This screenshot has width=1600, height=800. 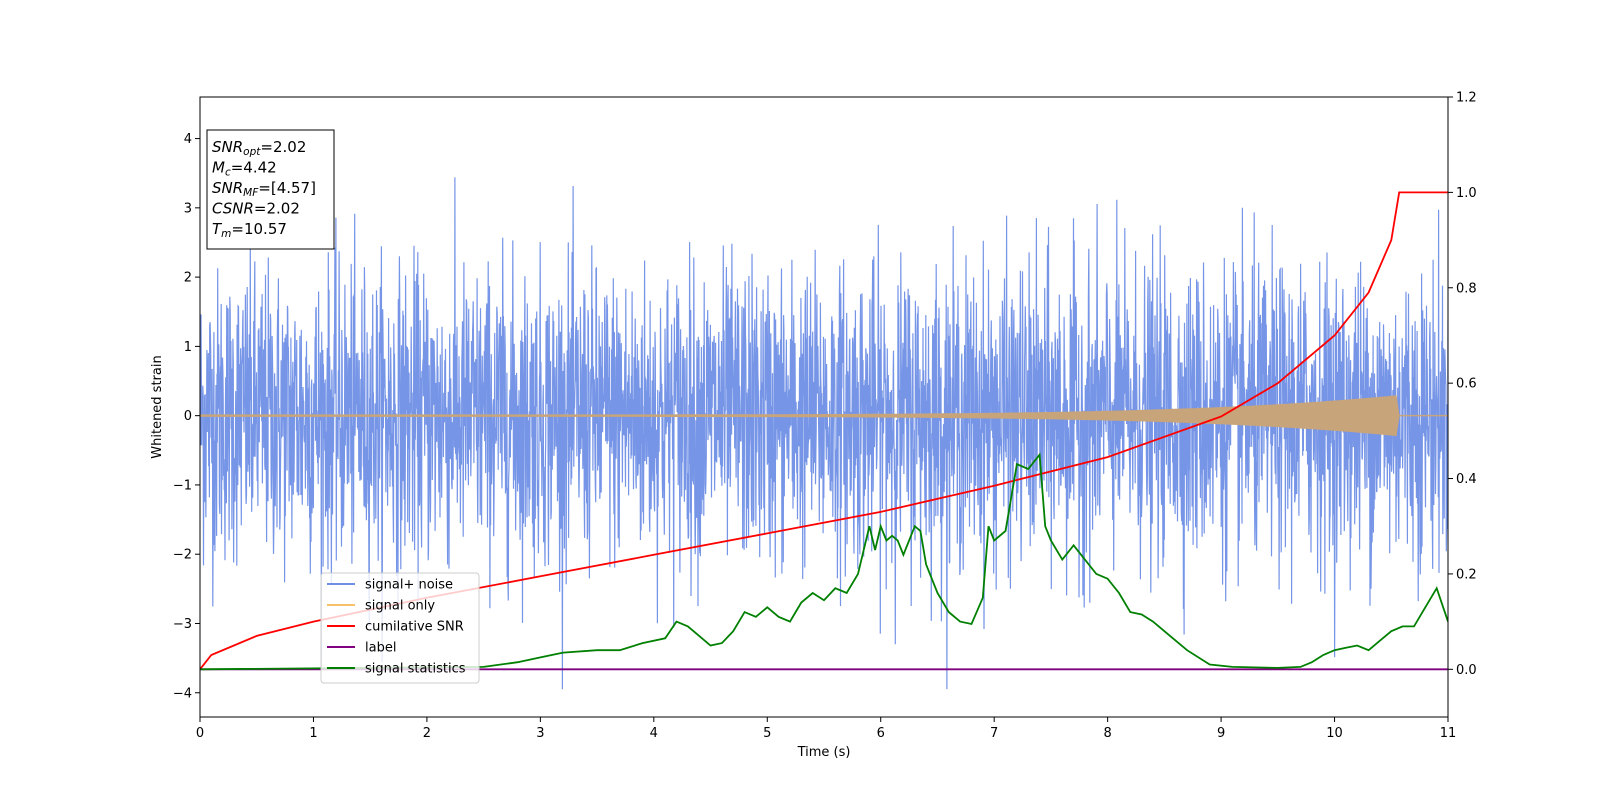 I want to click on legend-cumulative-snr-label: cumilative SNR, so click(x=414, y=627).